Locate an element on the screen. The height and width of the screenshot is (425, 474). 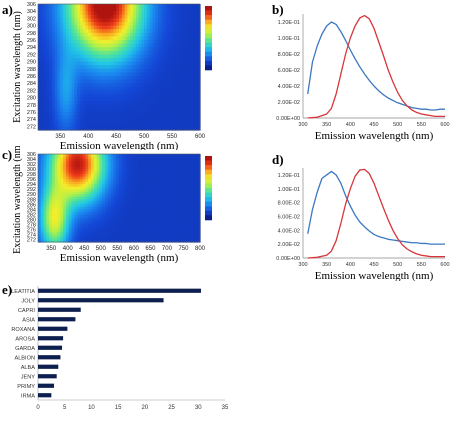
bar is located at coordinates (53, 328).